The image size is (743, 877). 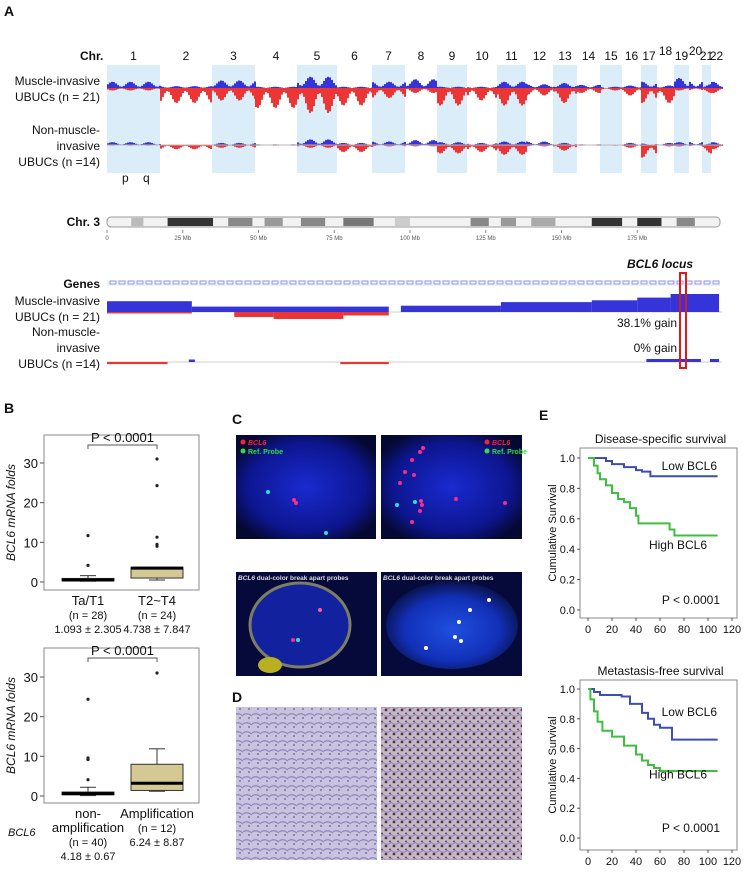 I want to click on x-tick-label: 80, so click(x=684, y=862).